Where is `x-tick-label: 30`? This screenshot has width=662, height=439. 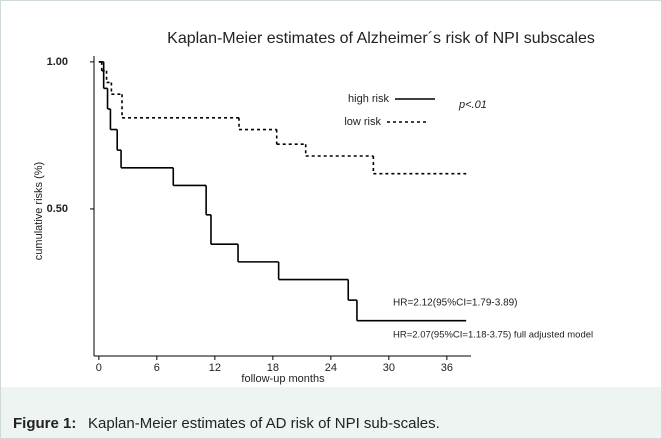
x-tick-label: 30 is located at coordinates (389, 368).